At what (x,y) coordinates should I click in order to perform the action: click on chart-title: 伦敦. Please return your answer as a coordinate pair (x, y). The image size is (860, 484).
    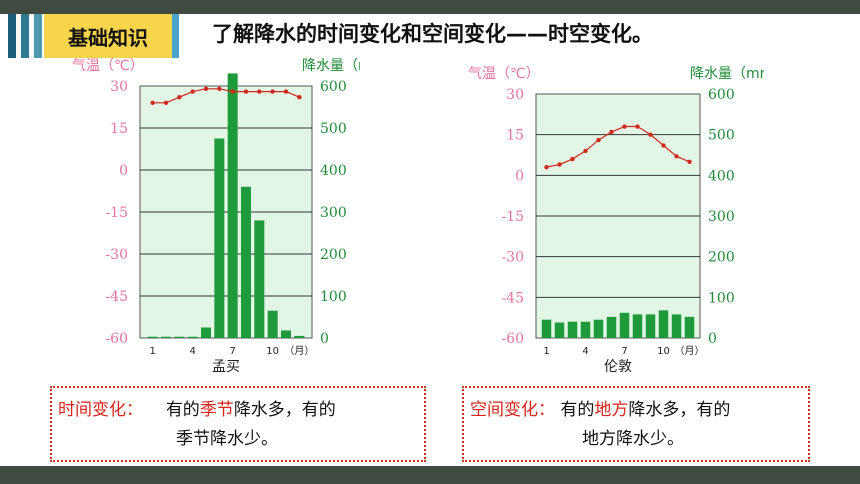
    Looking at the image, I should click on (618, 367).